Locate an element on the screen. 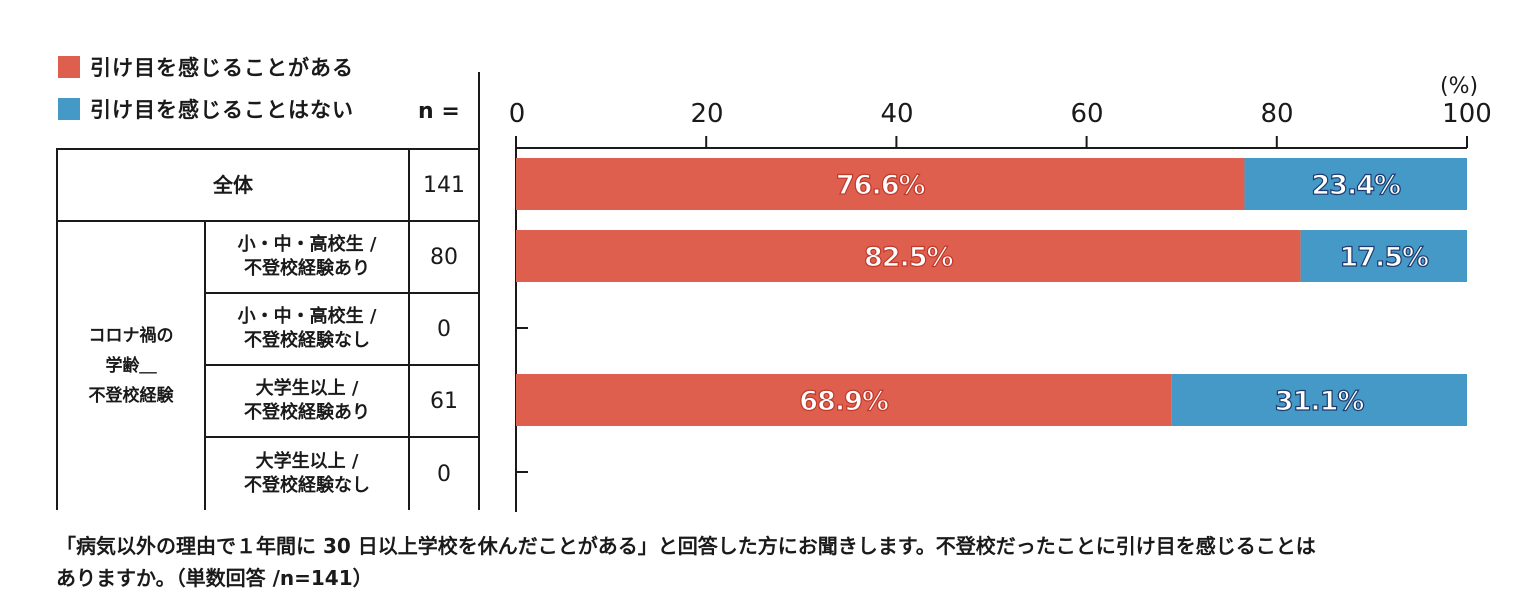 The image size is (1524, 606). tick-label-0: 0 is located at coordinates (517, 114).